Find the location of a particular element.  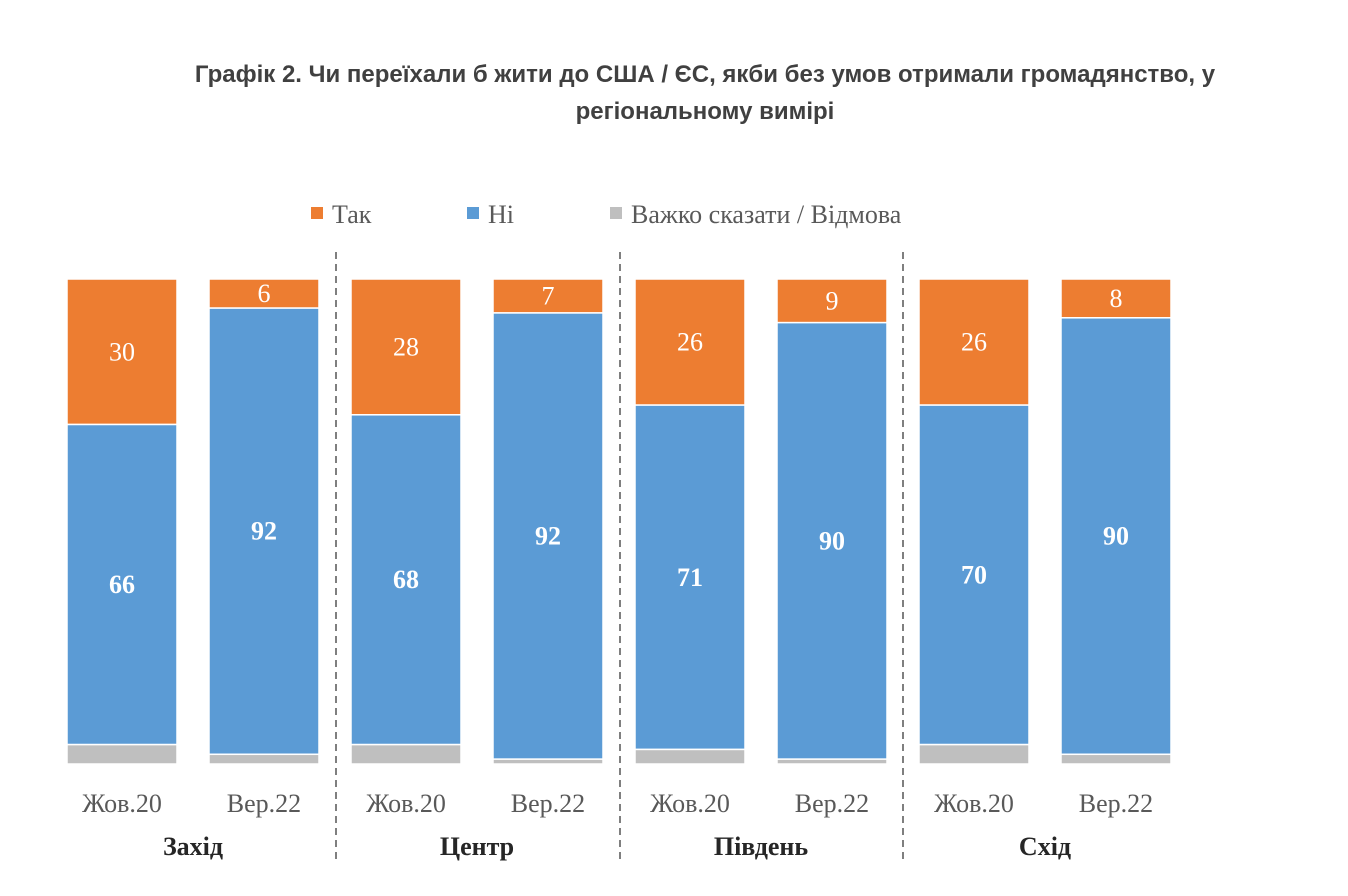

tick-label-g4-b1: Жов.20 is located at coordinates (974, 803).